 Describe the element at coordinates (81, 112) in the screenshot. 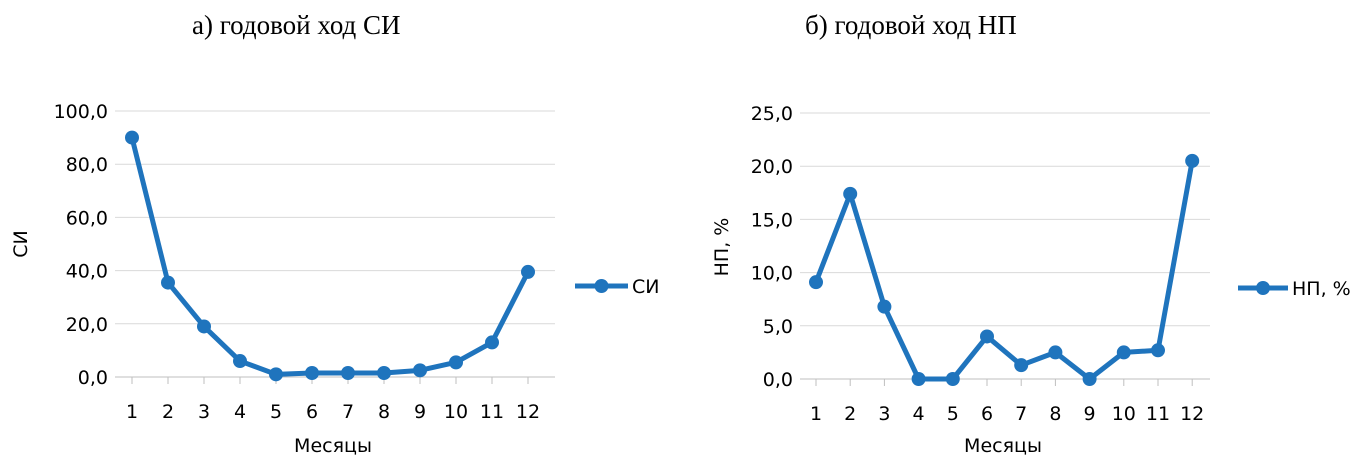

I see `y-tick-label-a: 100,0` at that location.